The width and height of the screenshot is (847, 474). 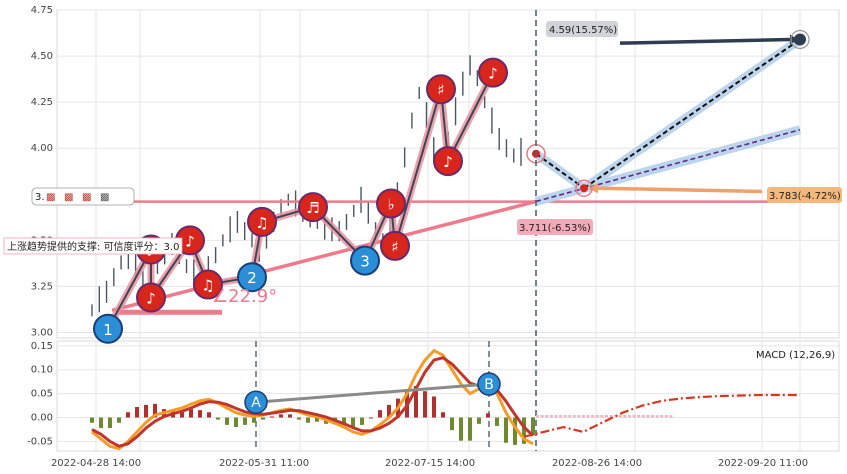 What do you see at coordinates (42, 286) in the screenshot?
I see `price-y-tick-5: 3.25` at bounding box center [42, 286].